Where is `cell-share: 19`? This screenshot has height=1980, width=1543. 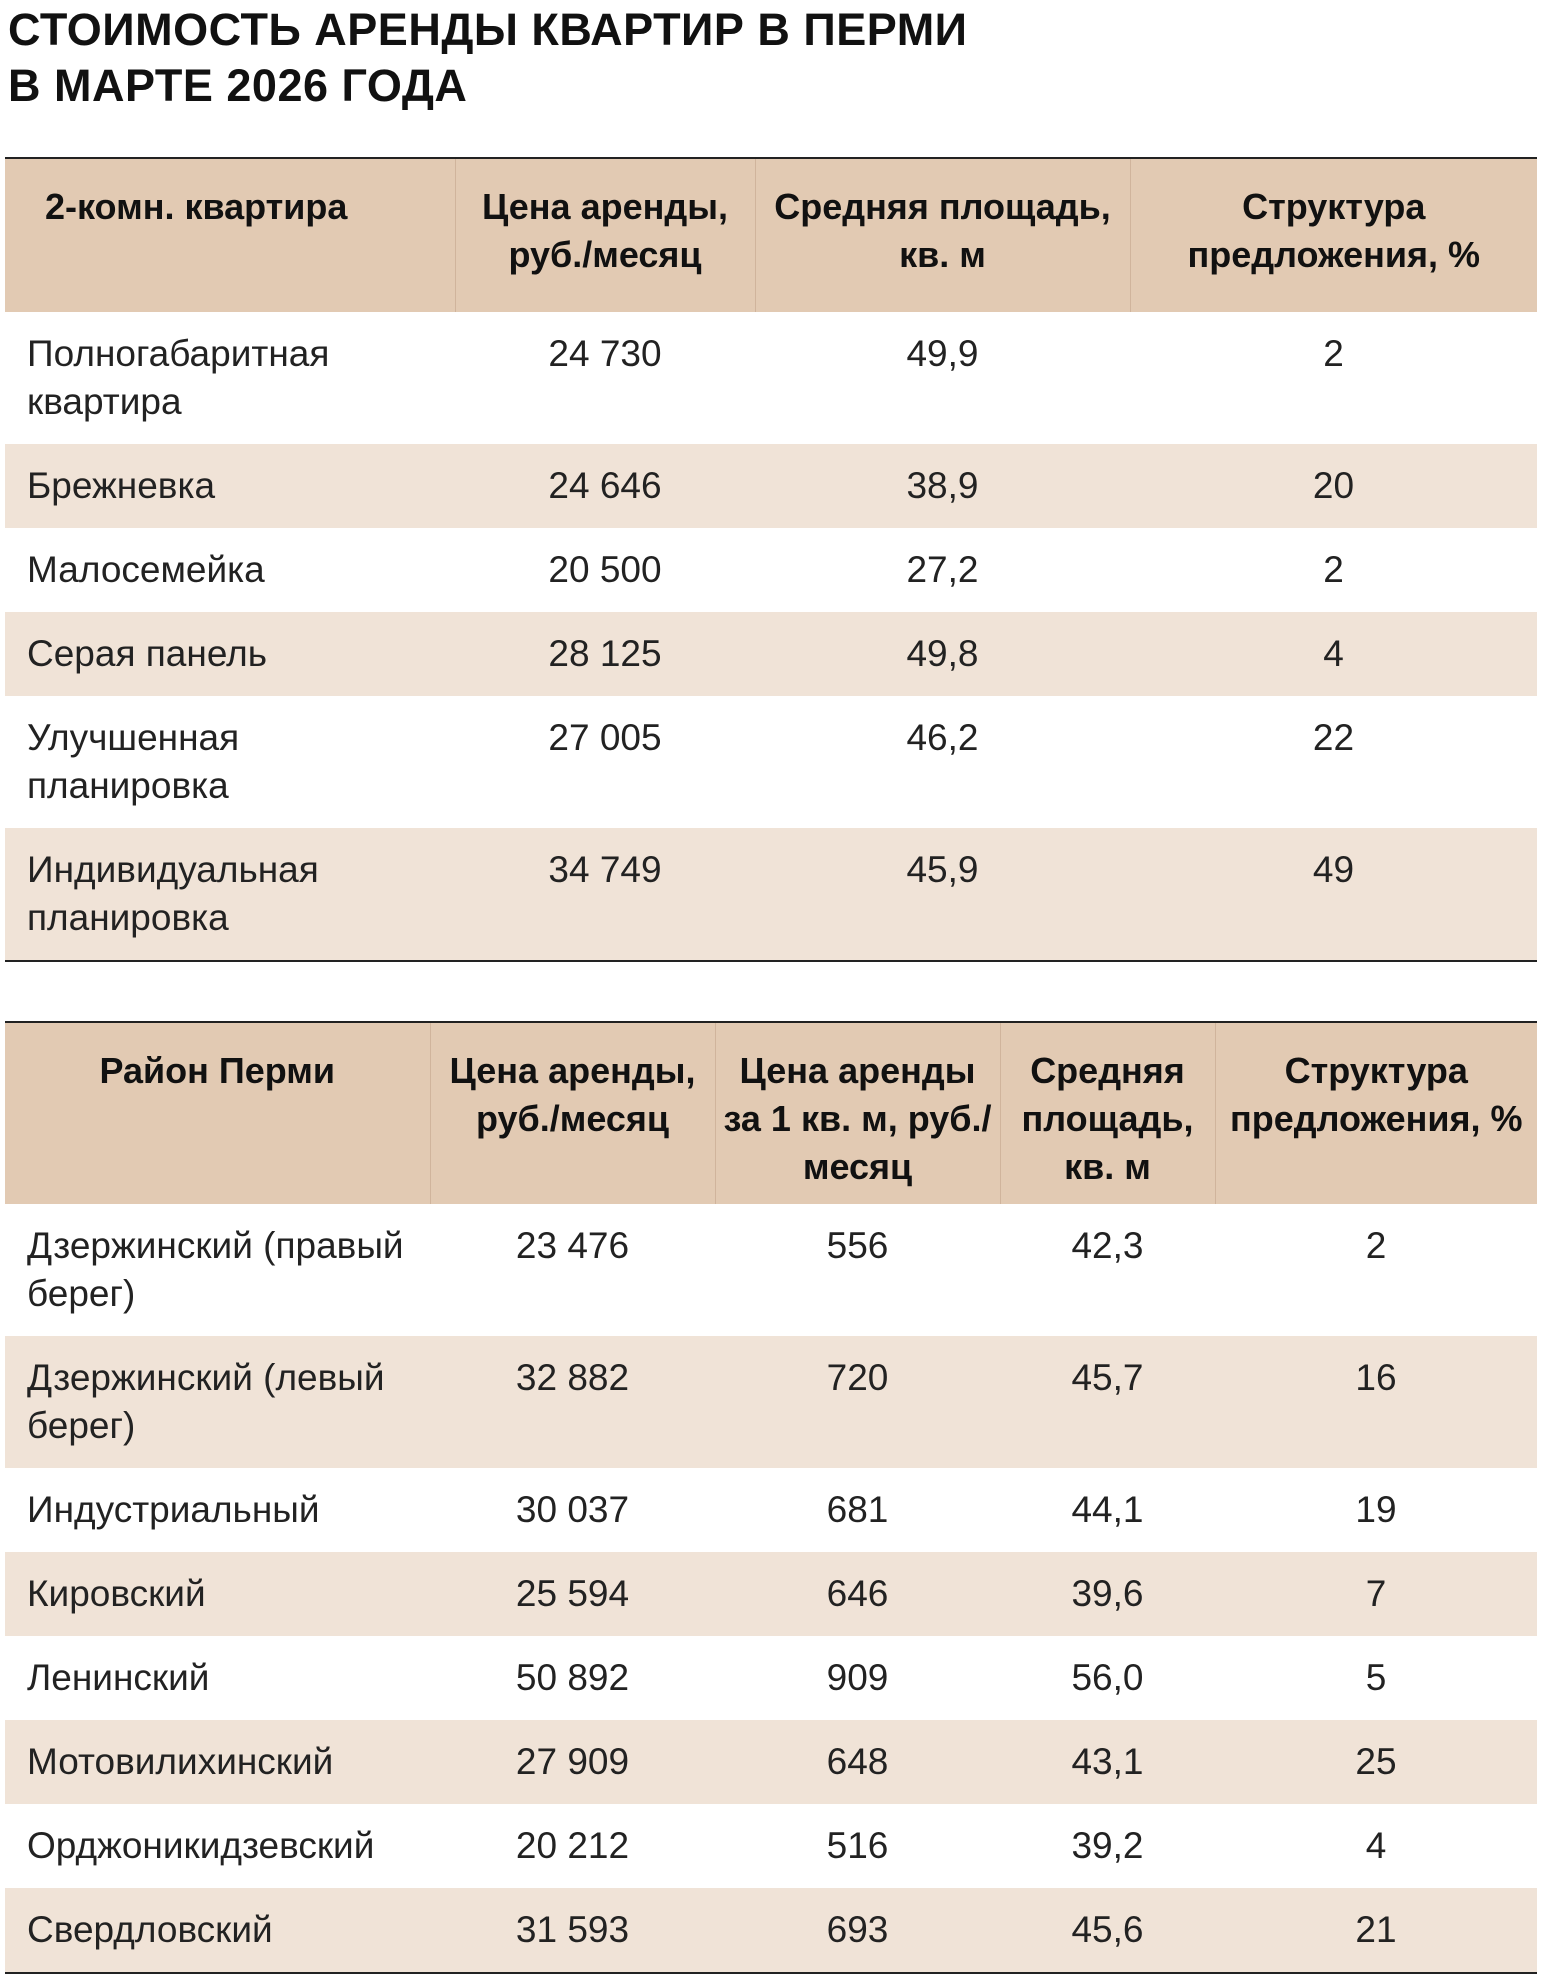 cell-share: 19 is located at coordinates (1376, 1509).